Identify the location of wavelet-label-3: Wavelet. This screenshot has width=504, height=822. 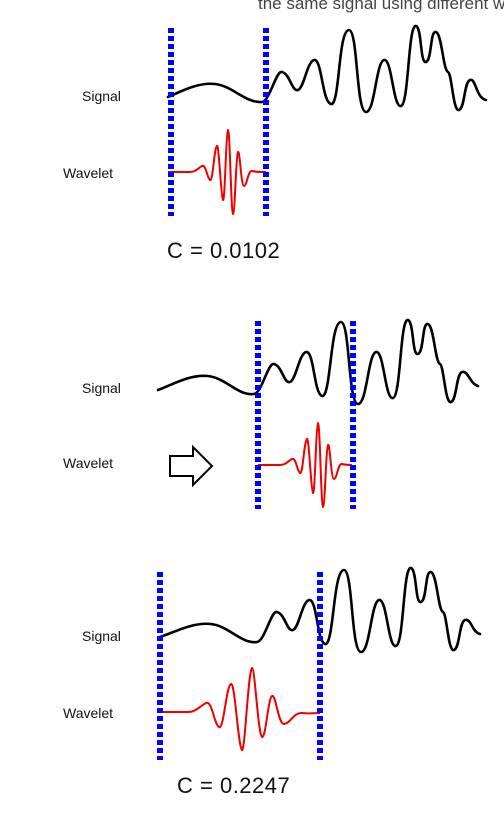
(88, 713).